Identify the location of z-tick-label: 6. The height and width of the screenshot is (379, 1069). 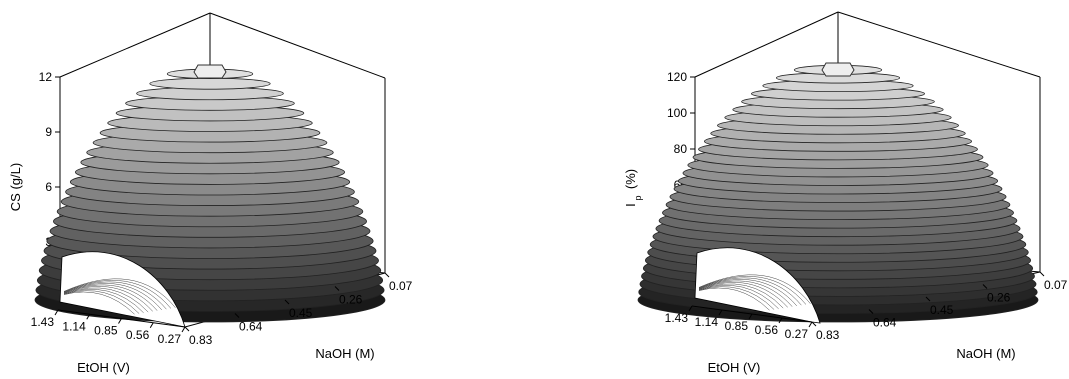
(48, 187).